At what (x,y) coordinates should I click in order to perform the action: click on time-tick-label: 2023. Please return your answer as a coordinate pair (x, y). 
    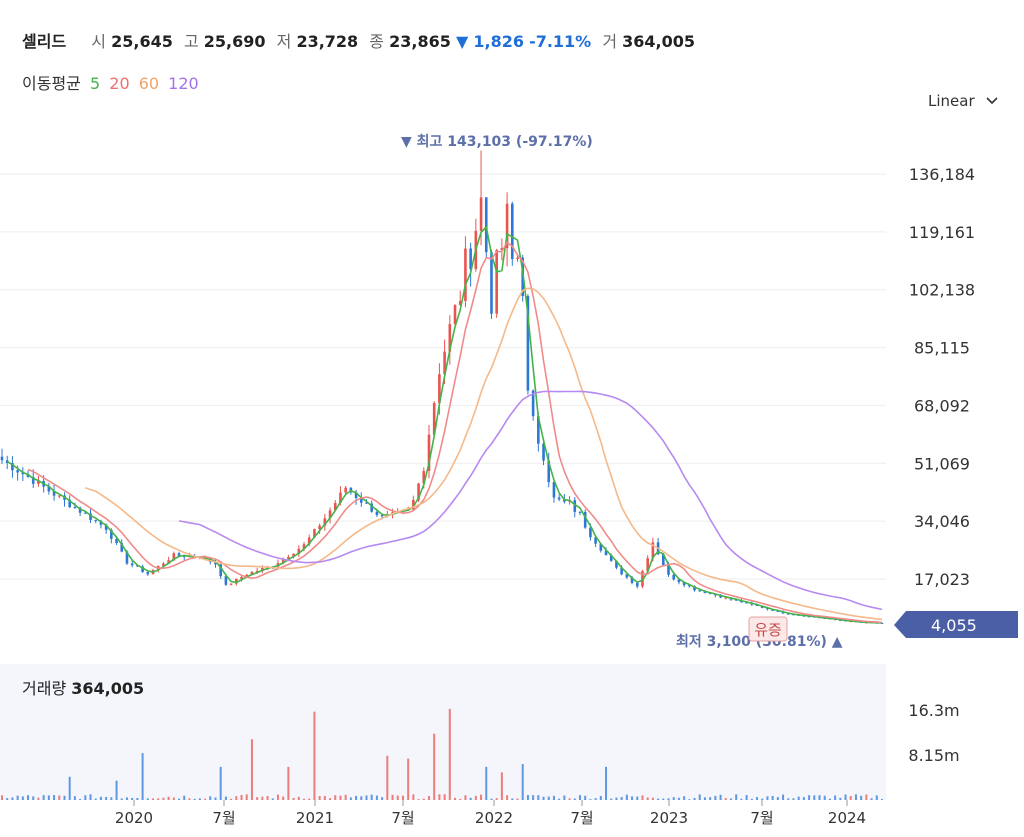
    Looking at the image, I should click on (669, 818).